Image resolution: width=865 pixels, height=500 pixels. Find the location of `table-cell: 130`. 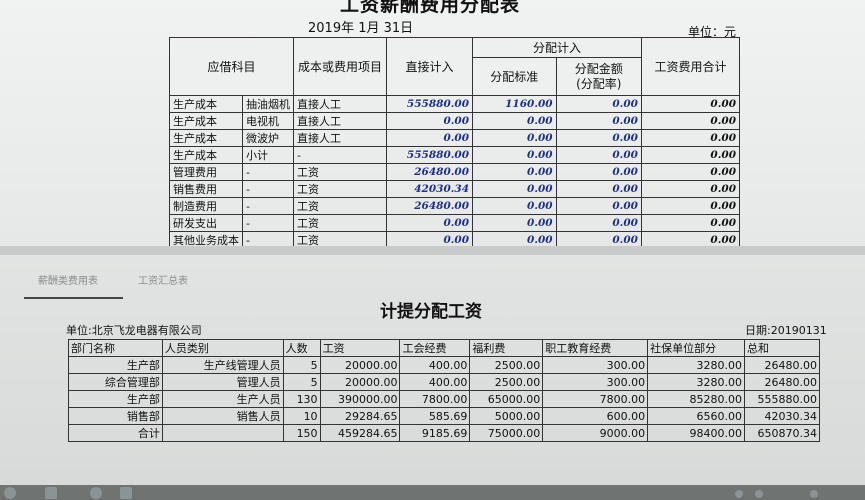

table-cell: 130 is located at coordinates (301, 399).